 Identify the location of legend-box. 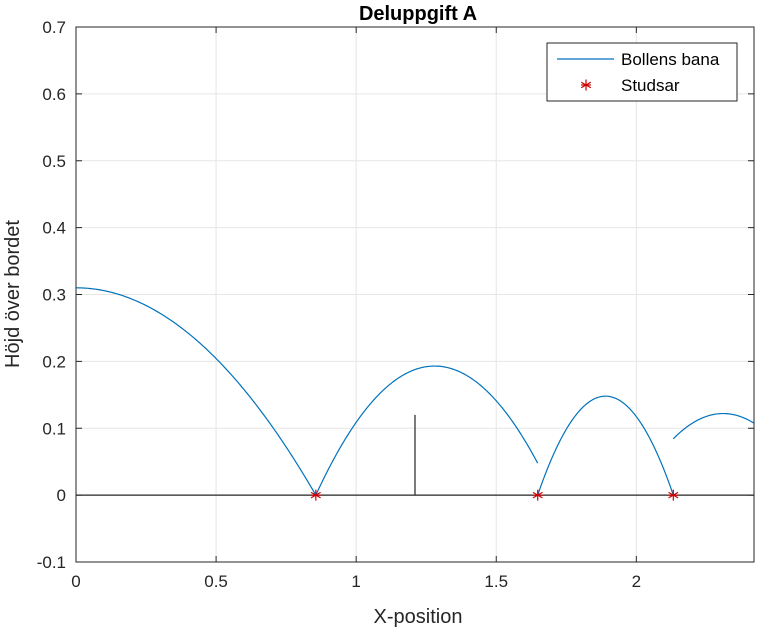
(642, 72).